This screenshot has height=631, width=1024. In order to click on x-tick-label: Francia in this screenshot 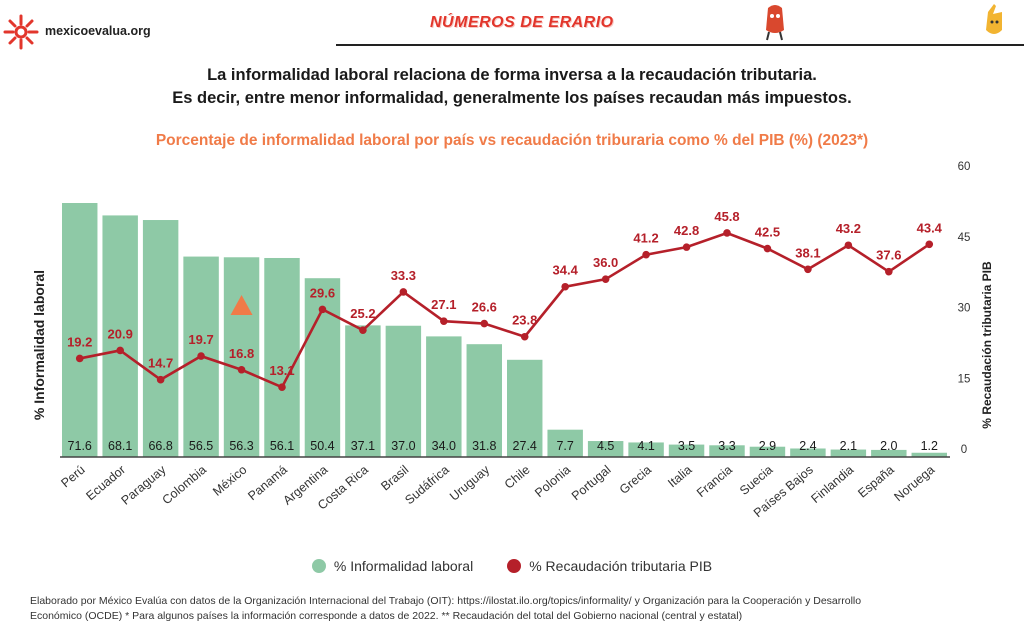, I will do `click(714, 482)`.